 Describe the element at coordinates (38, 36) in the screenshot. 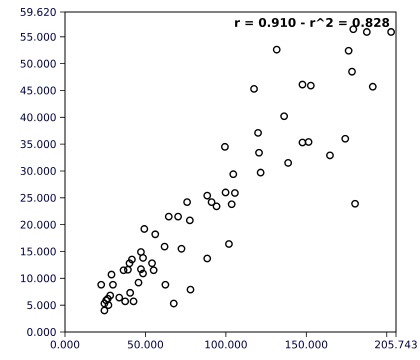

I see `y-tick-label: 55.000` at that location.